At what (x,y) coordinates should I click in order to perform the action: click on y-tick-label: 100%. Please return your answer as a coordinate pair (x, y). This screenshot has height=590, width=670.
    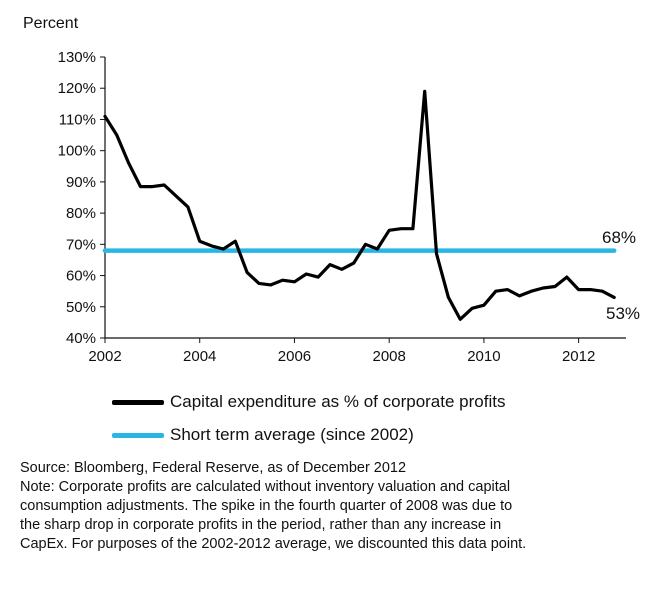
    Looking at the image, I should click on (77, 151).